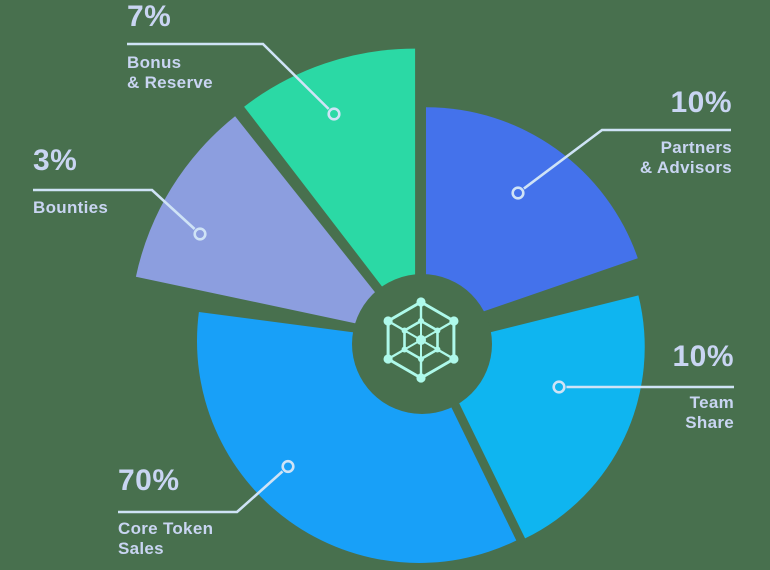  I want to click on name-partners-advisors: Partners & Advisors, so click(685, 157).